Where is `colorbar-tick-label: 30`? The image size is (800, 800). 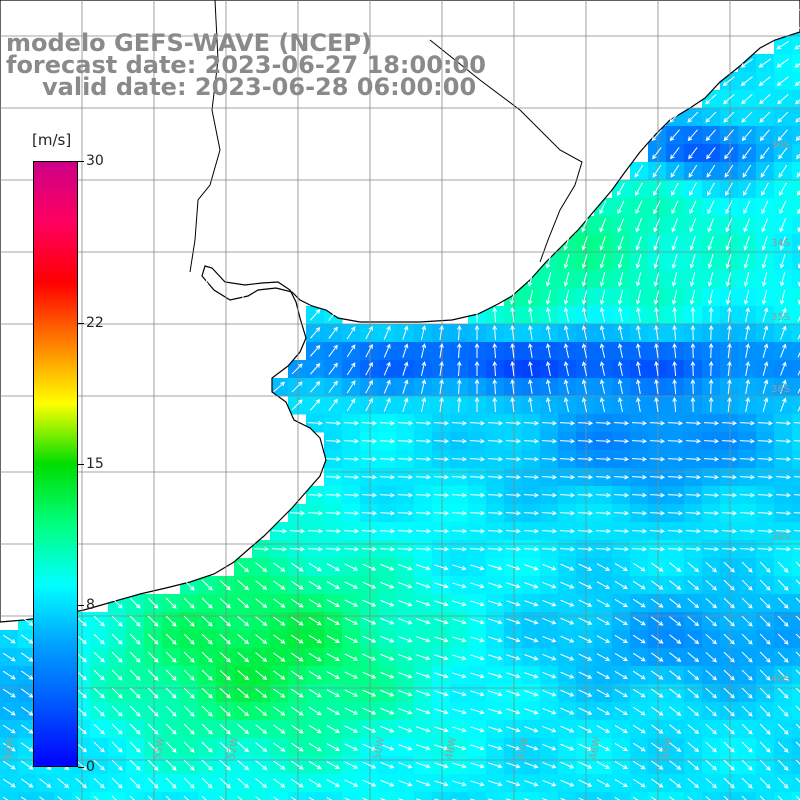
colorbar-tick-label: 30 is located at coordinates (95, 161).